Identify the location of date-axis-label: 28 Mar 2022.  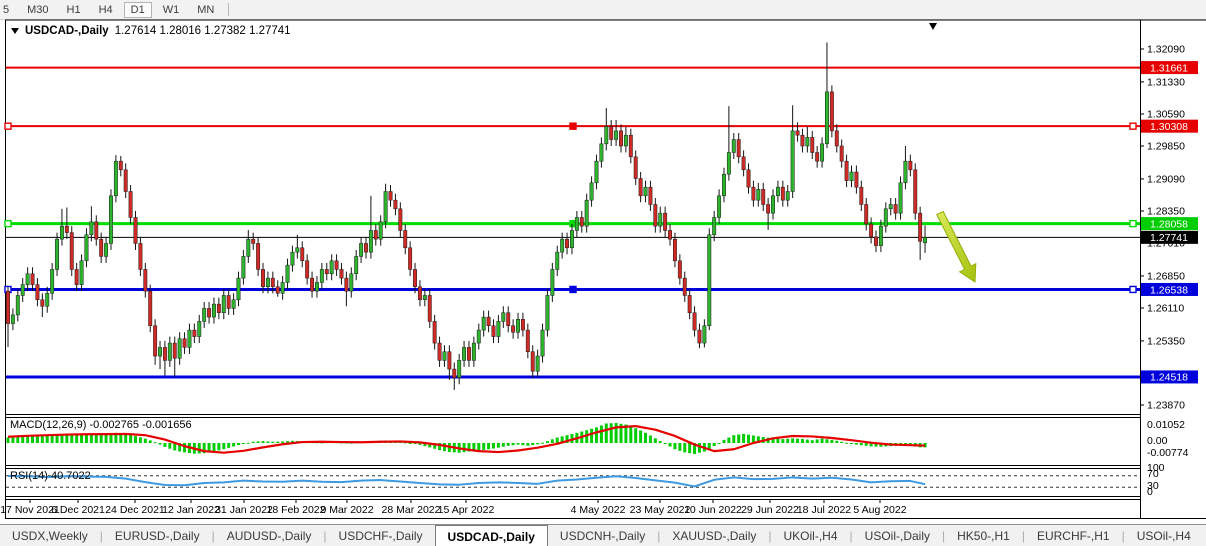
(411, 510).